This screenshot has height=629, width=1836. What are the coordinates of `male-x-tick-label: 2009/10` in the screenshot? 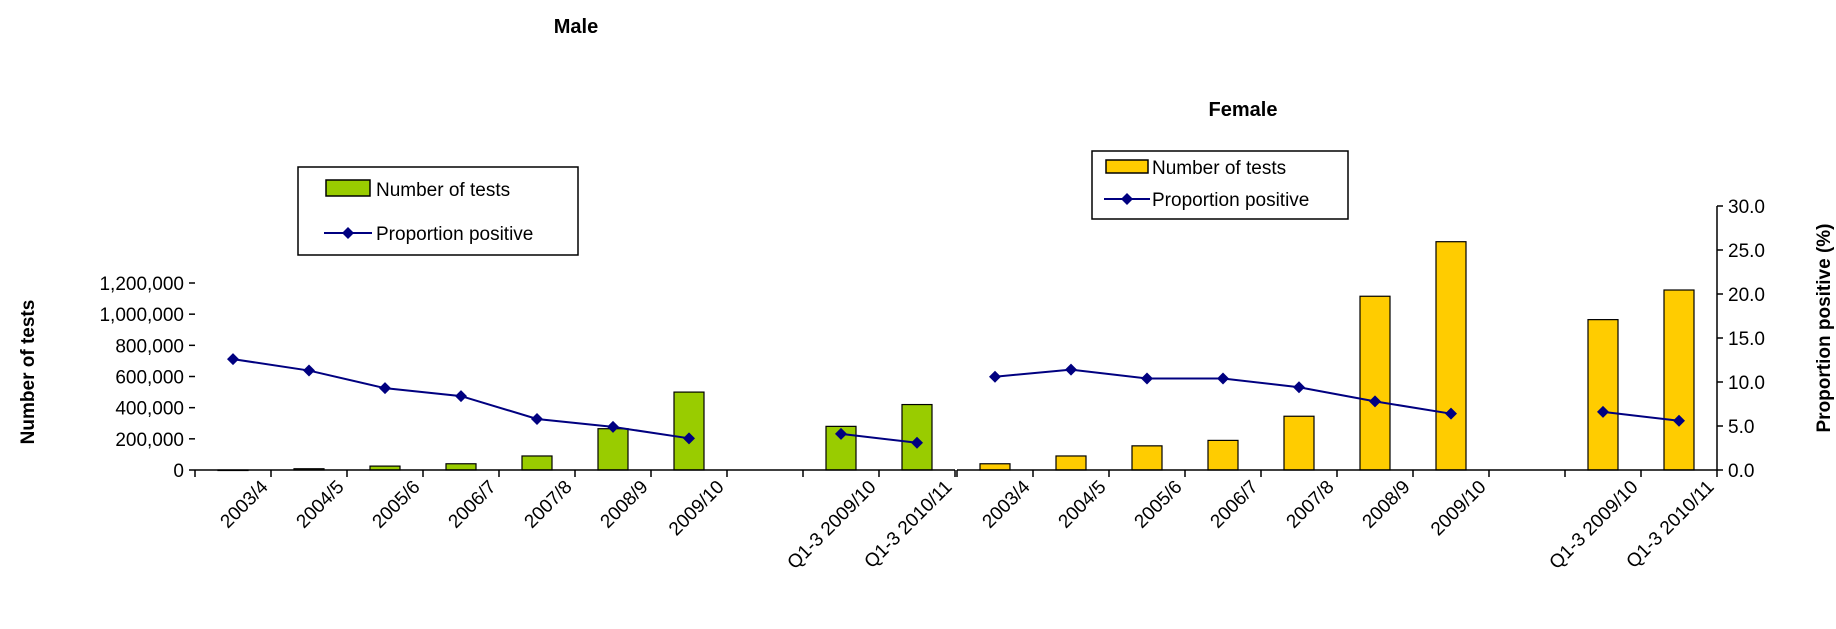 It's located at (696, 508).